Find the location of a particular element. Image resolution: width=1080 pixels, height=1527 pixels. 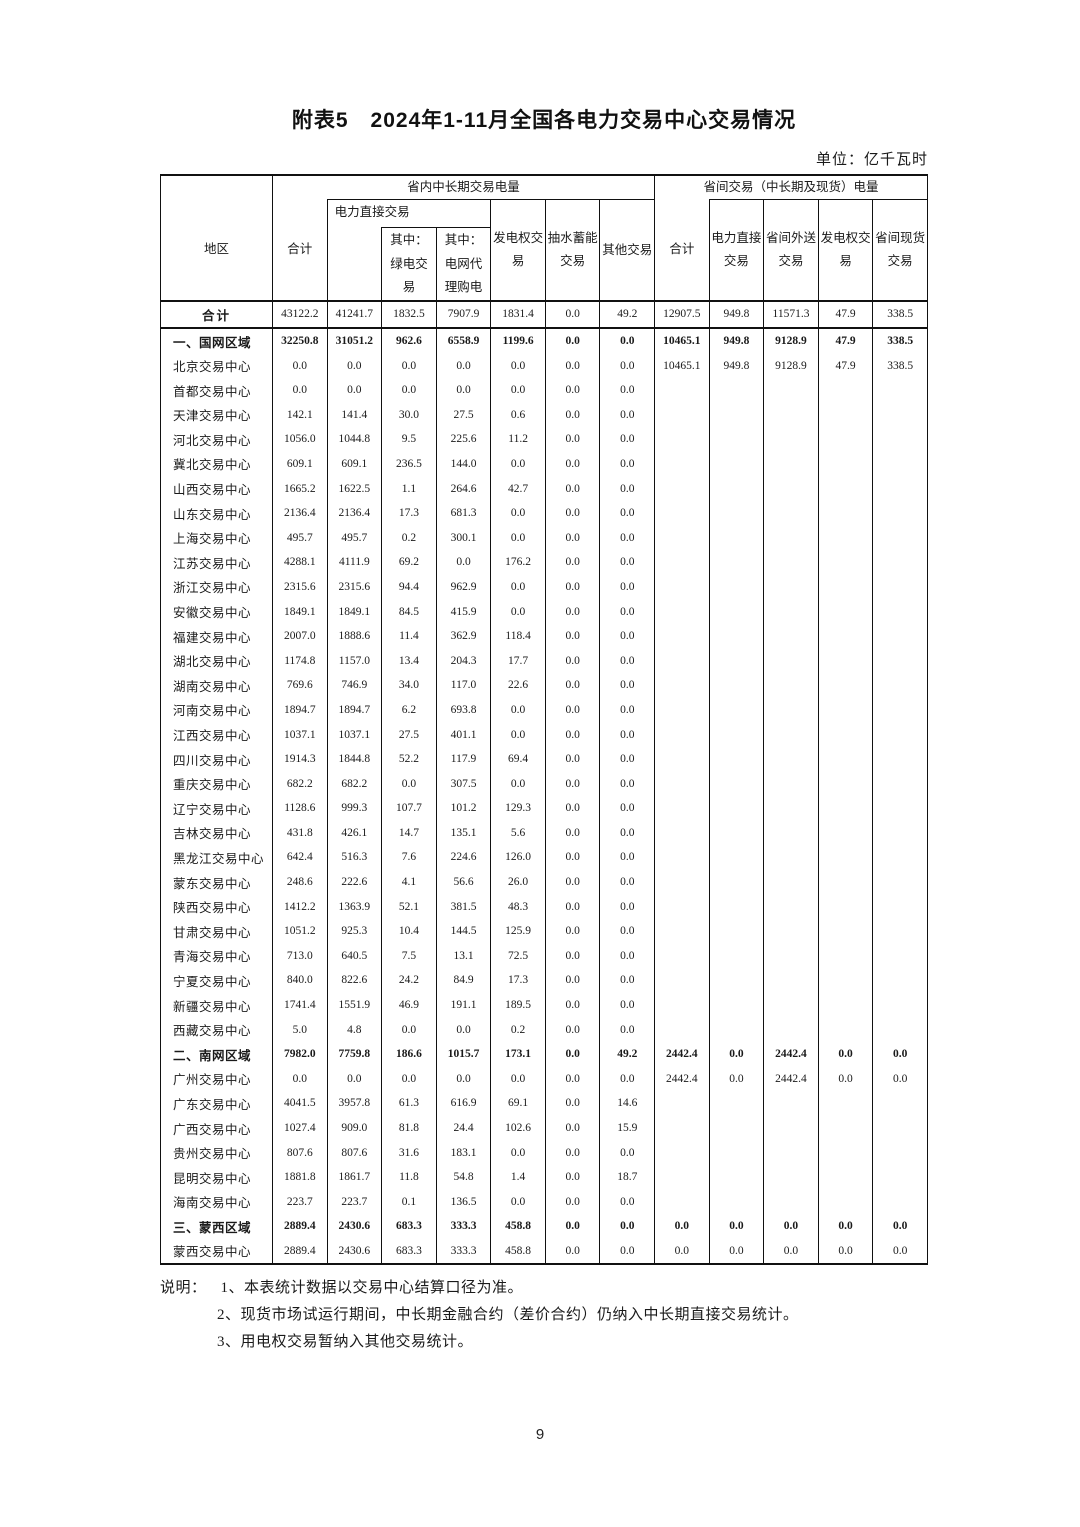

value-cell: 31051.2 is located at coordinates (354, 340).